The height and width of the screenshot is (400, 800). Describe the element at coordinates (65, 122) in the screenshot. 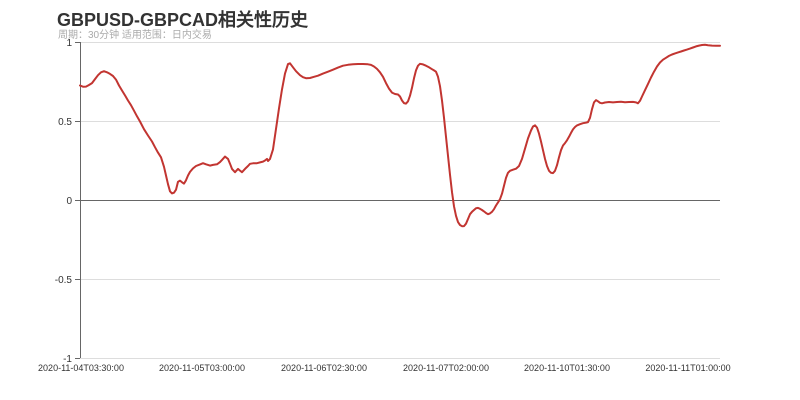

I see `y-tick-label: 0.5` at that location.